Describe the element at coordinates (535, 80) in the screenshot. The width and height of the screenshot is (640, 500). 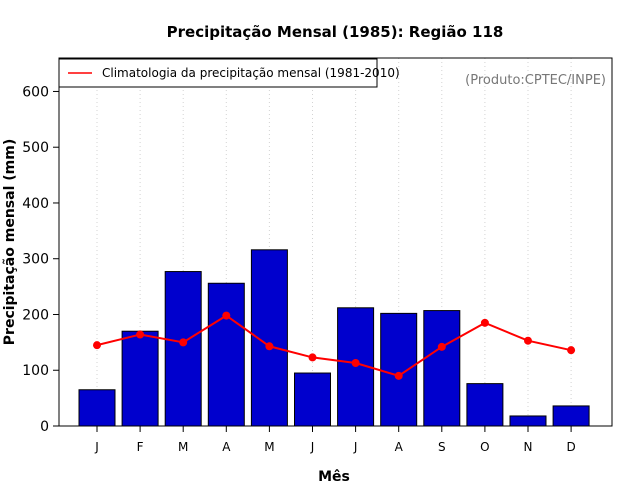
I see `credit-annotation: (Produto:CPTEC/INPE)` at that location.